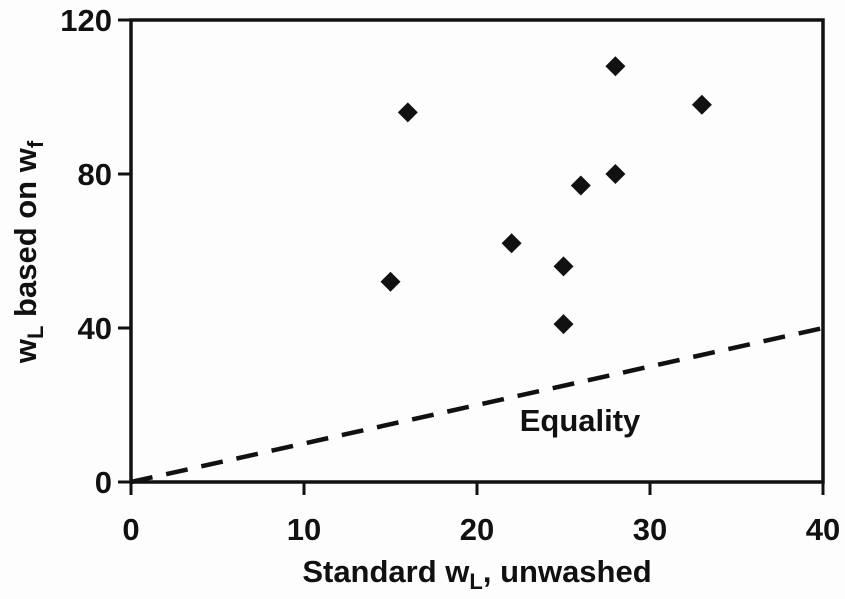 The width and height of the screenshot is (845, 599). Describe the element at coordinates (95, 328) in the screenshot. I see `y-tick-label: 40` at that location.